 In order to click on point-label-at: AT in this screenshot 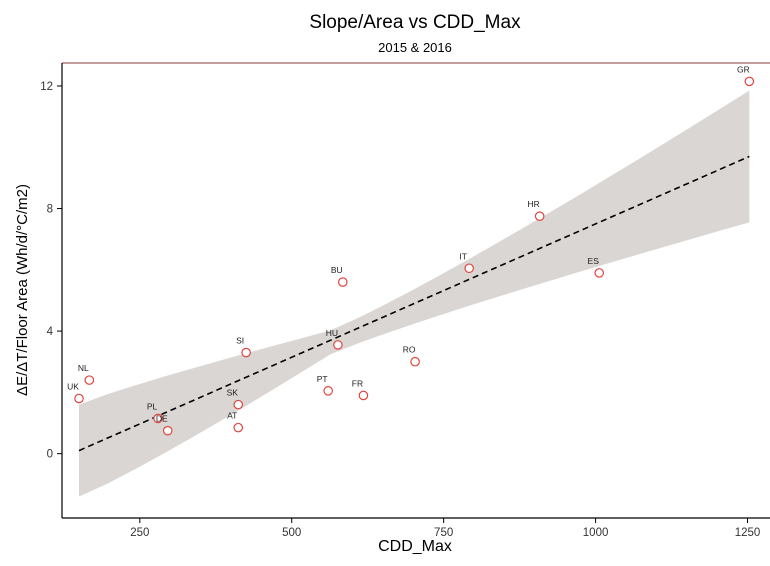, I will do `click(232, 416)`.